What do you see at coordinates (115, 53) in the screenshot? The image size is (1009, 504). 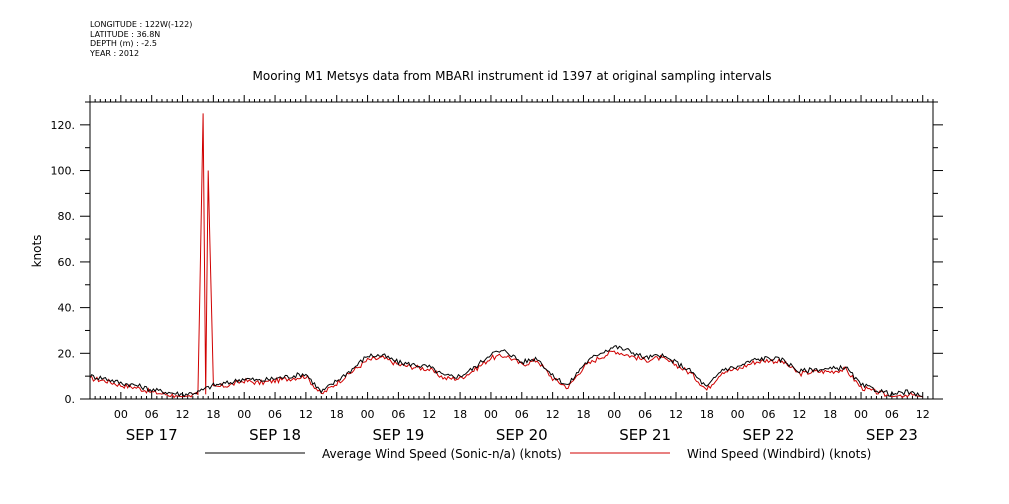 I see `year-label: YEAR : 2012` at bounding box center [115, 53].